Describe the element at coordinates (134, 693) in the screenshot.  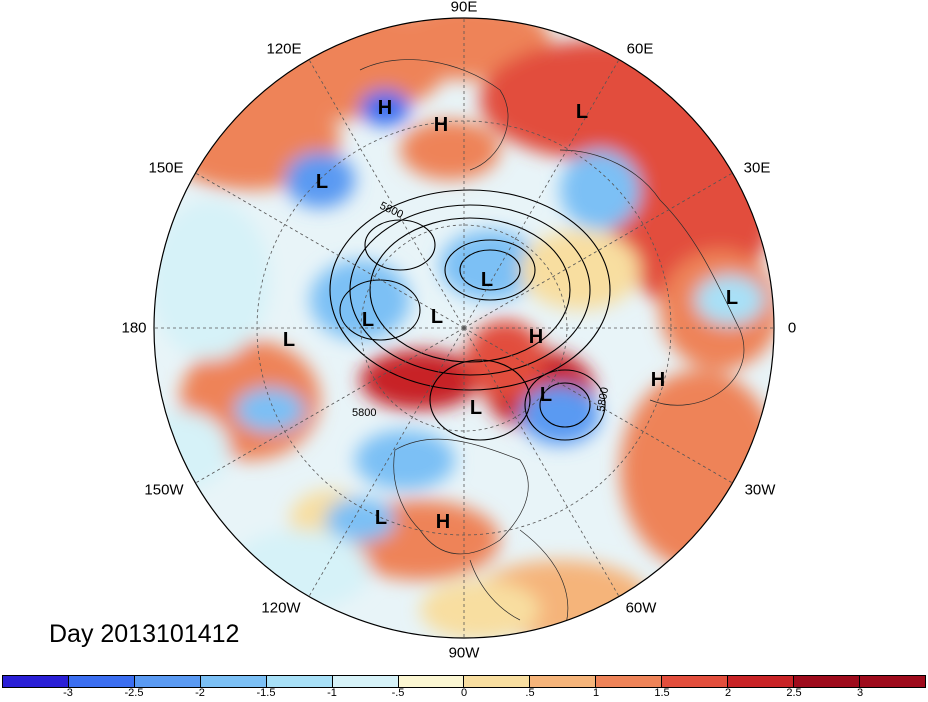
I see `colorbar-tick-label: -2.5` at that location.